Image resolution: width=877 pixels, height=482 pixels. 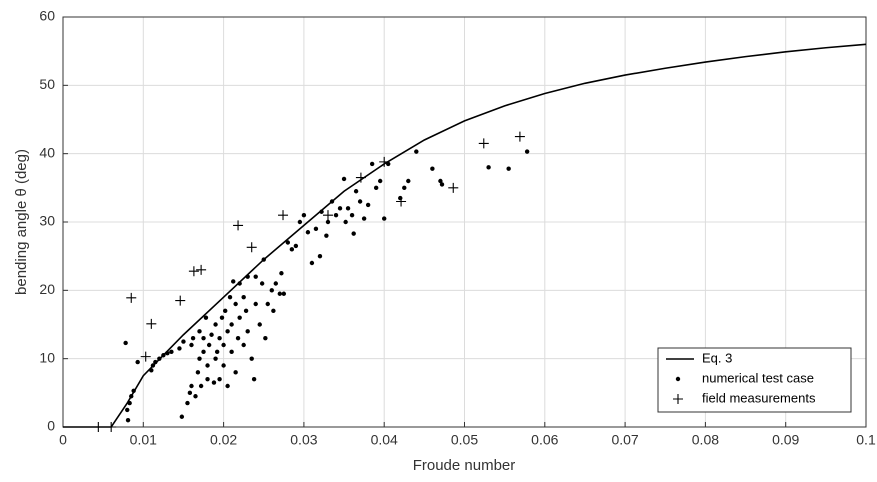 I want to click on x-tick-label: 0.01, so click(x=143, y=440).